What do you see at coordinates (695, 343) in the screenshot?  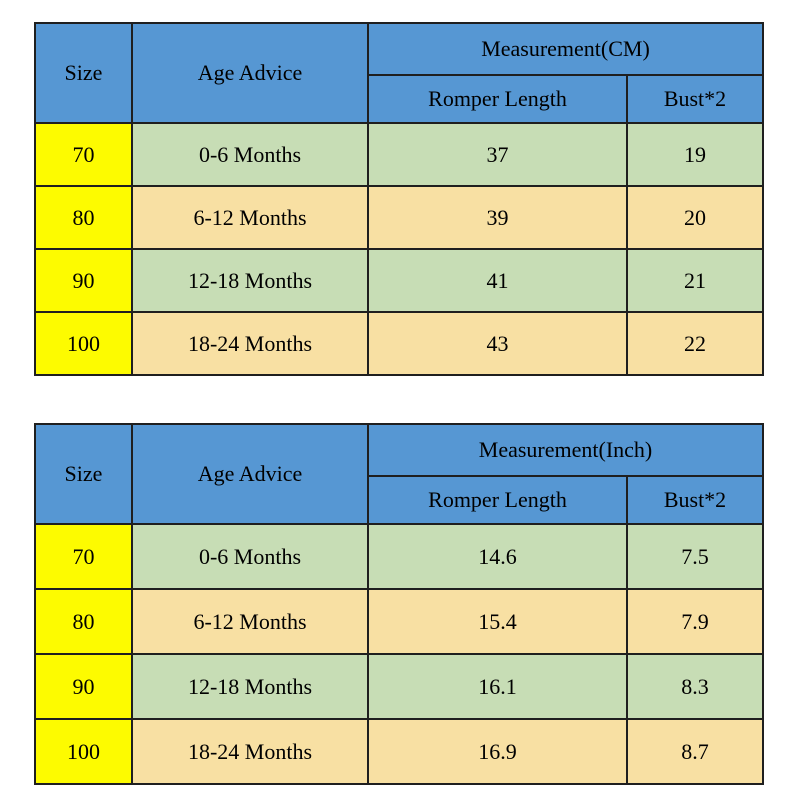 I see `bust-value-cell: 22` at bounding box center [695, 343].